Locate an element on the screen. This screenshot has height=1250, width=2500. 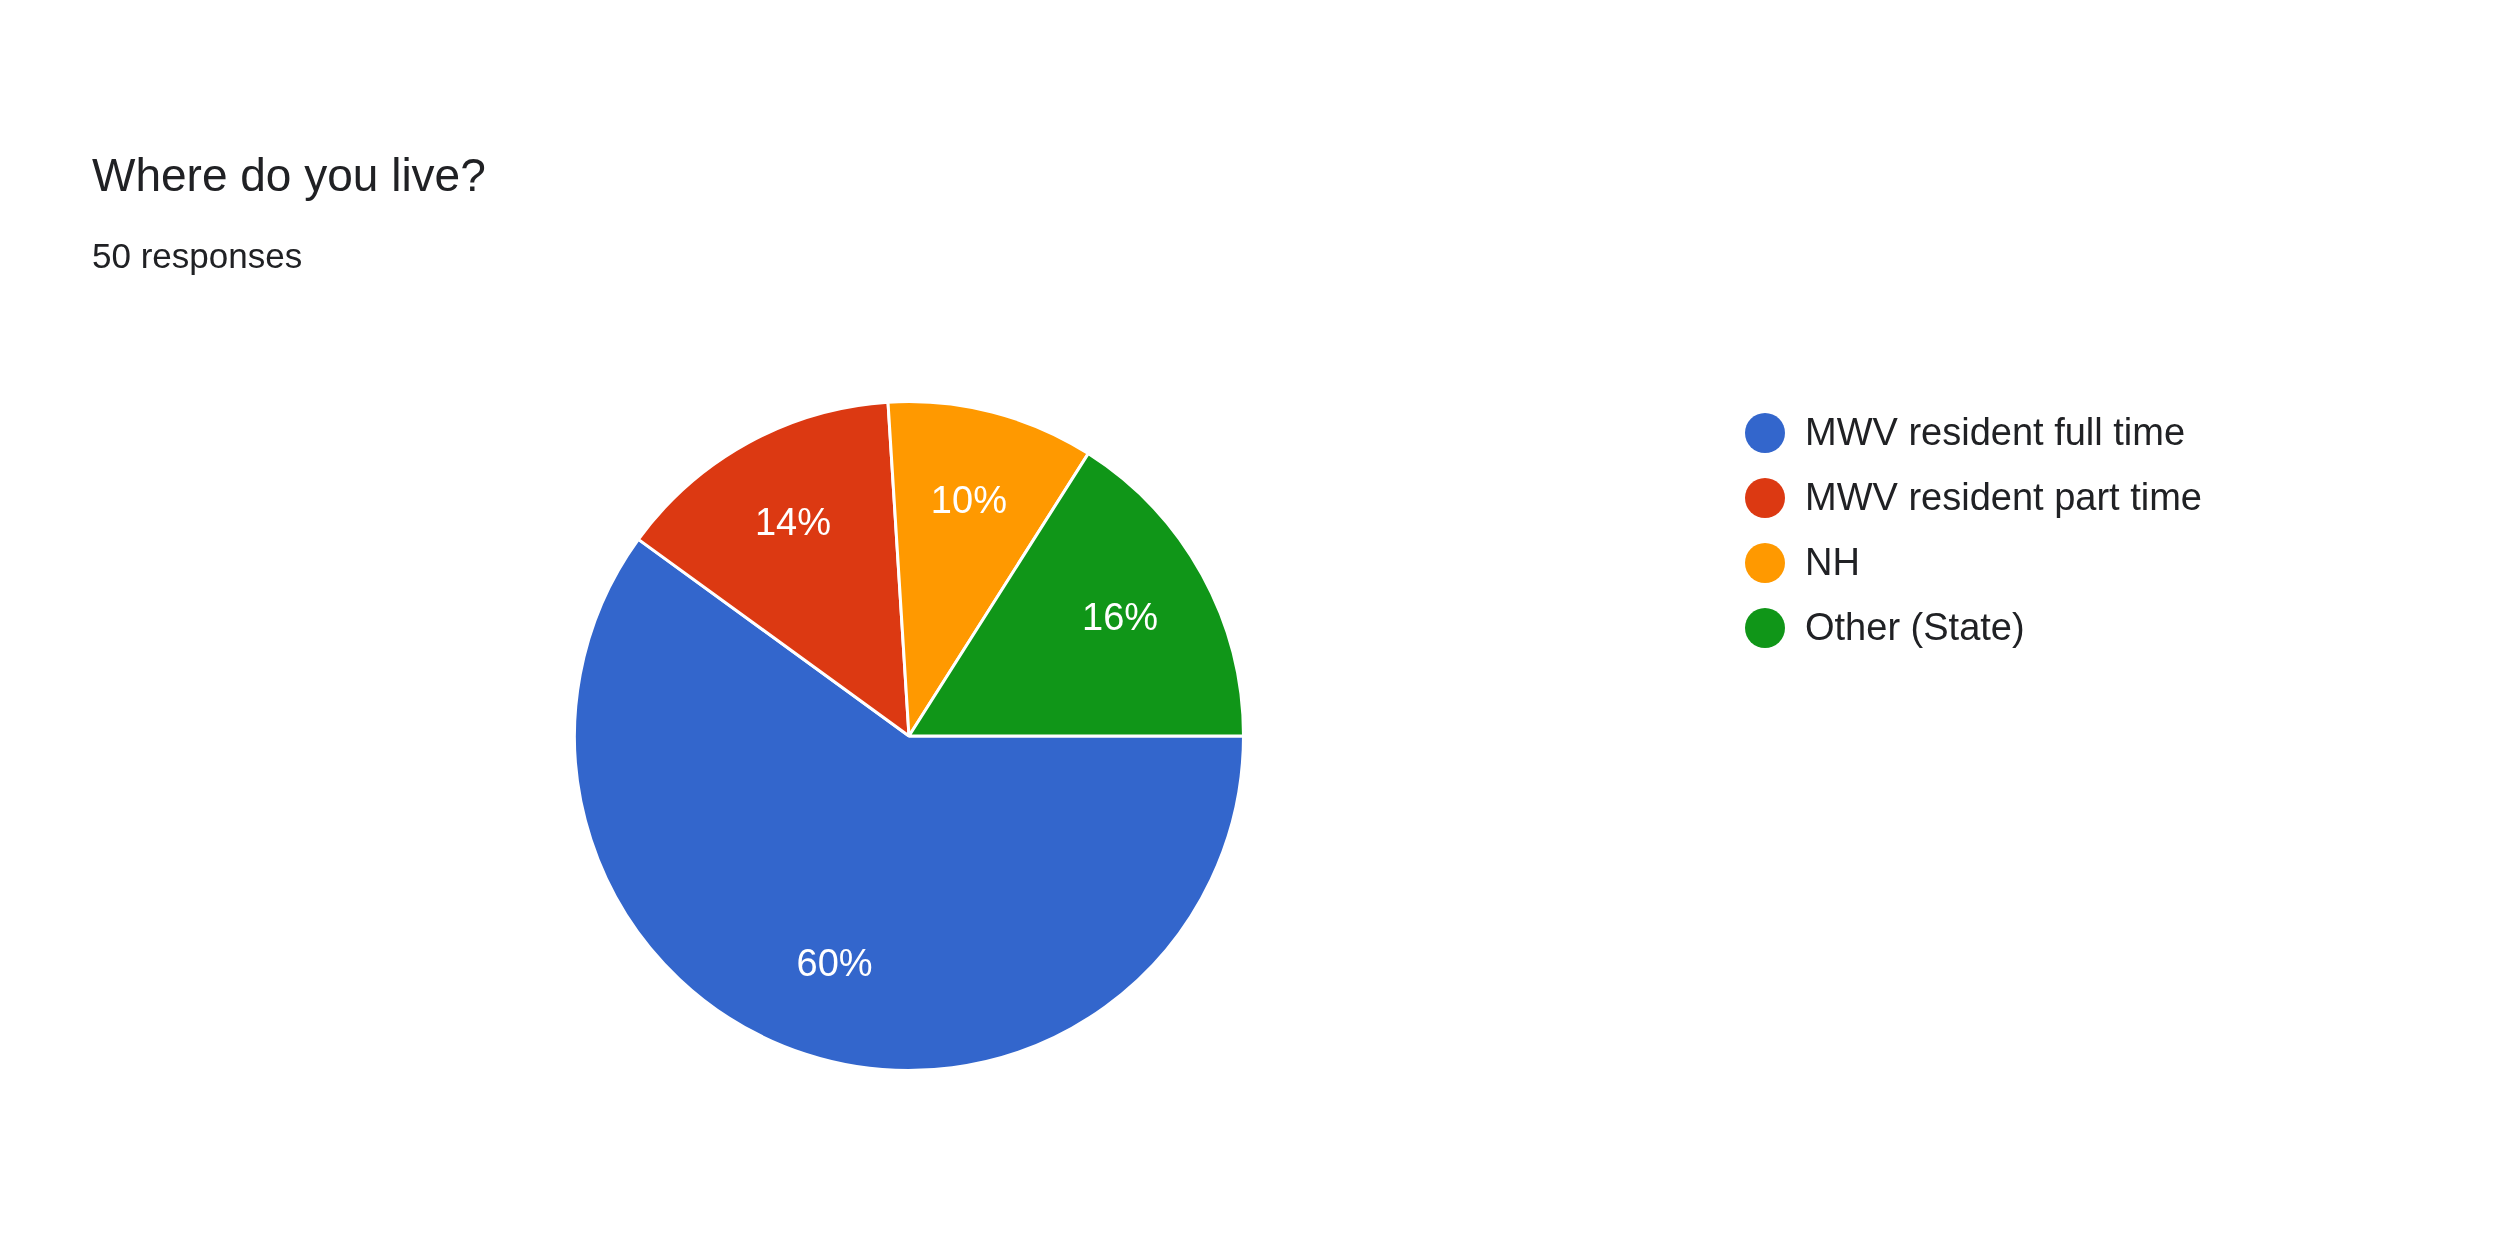
data-label: 10% is located at coordinates (968, 500).